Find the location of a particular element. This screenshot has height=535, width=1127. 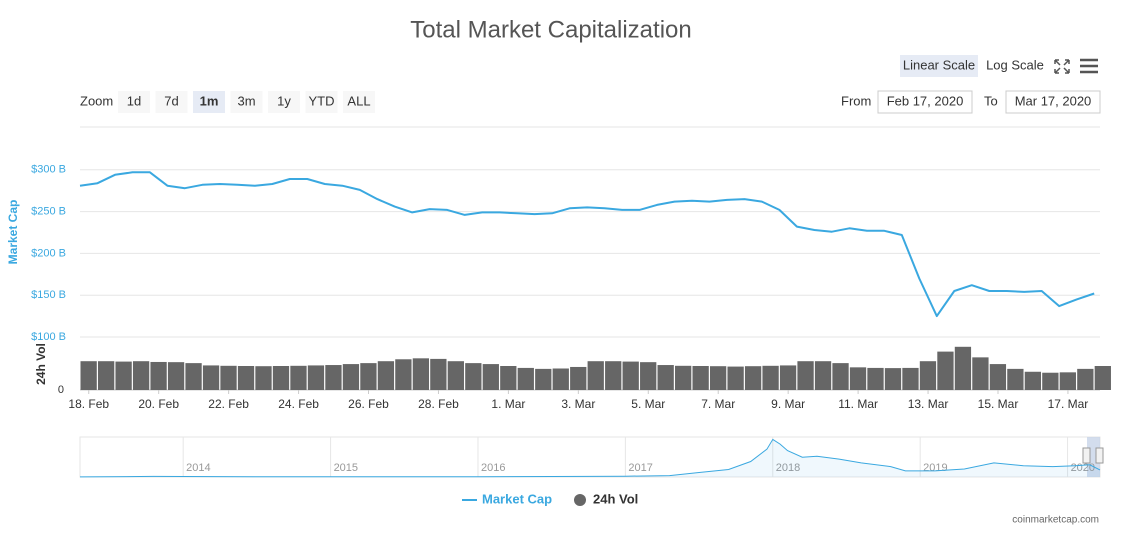

x-tick-label: 15. Mar is located at coordinates (998, 404).